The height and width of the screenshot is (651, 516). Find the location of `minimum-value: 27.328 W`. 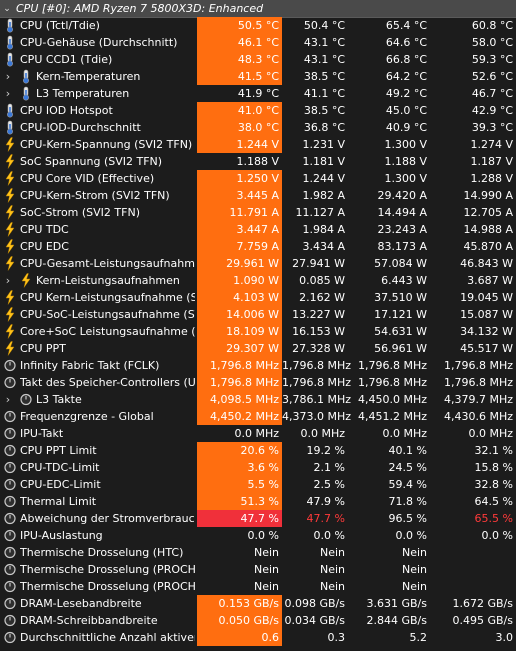

minimum-value: 27.328 W is located at coordinates (318, 348).